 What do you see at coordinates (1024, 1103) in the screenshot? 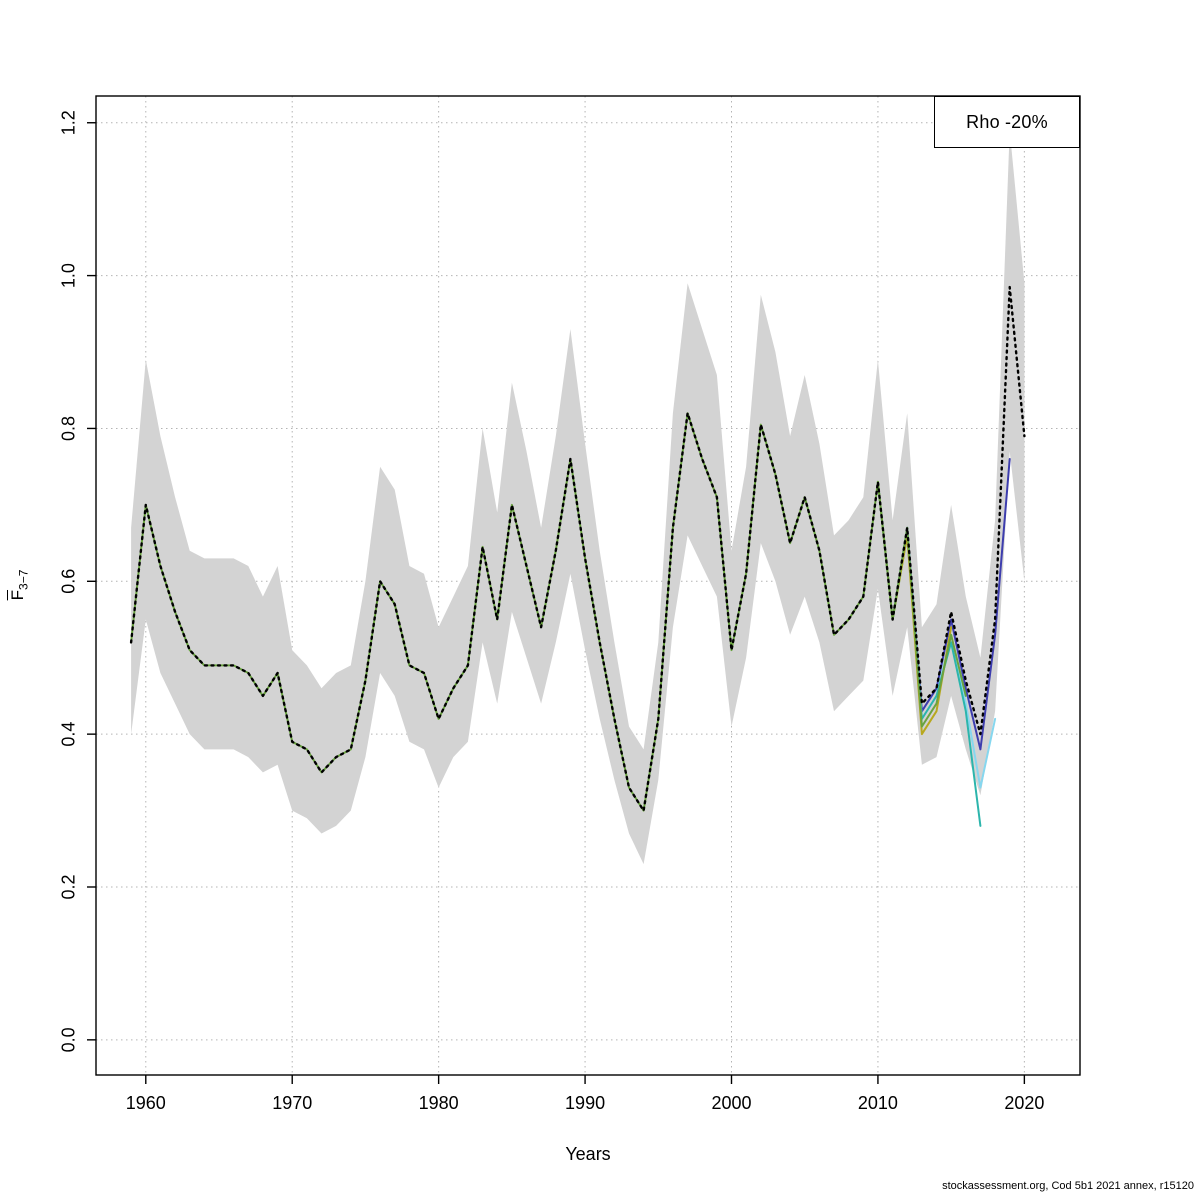
I see `x-tick-label: 2020` at bounding box center [1024, 1103].